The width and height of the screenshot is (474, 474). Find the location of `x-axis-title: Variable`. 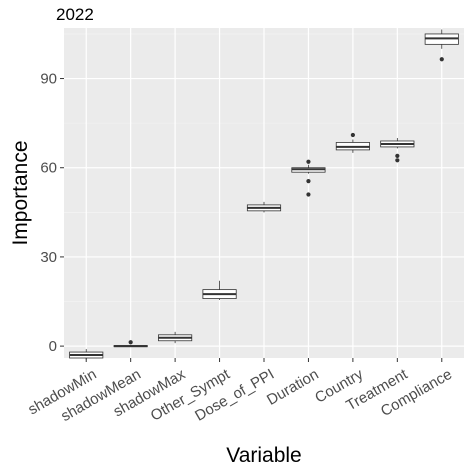

x-axis-title: Variable is located at coordinates (264, 455).